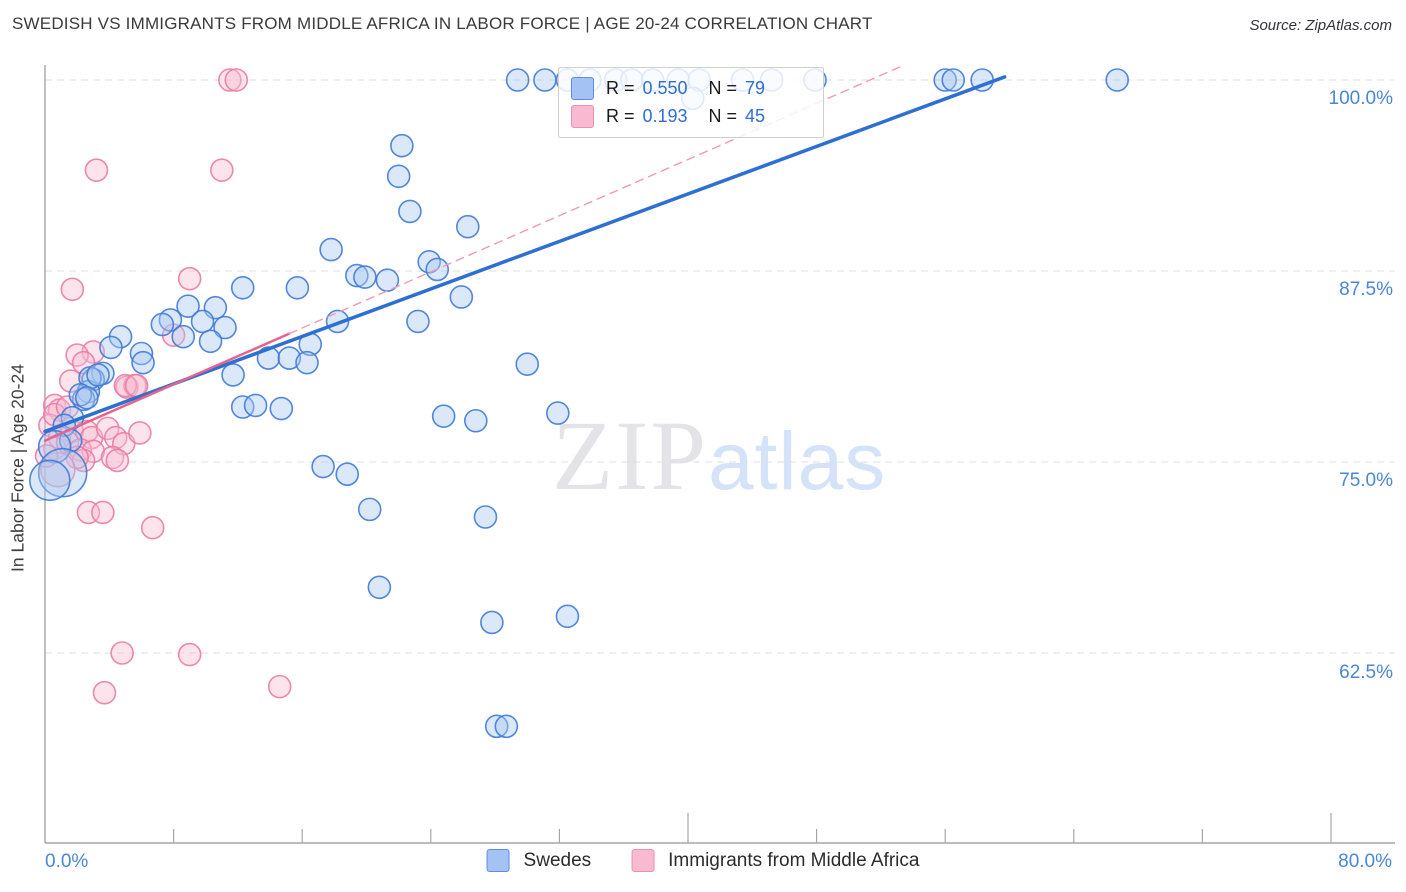  Describe the element at coordinates (691, 116) in the screenshot. I see `legend-row-immigrants: R = 0.193 N = 45` at that location.